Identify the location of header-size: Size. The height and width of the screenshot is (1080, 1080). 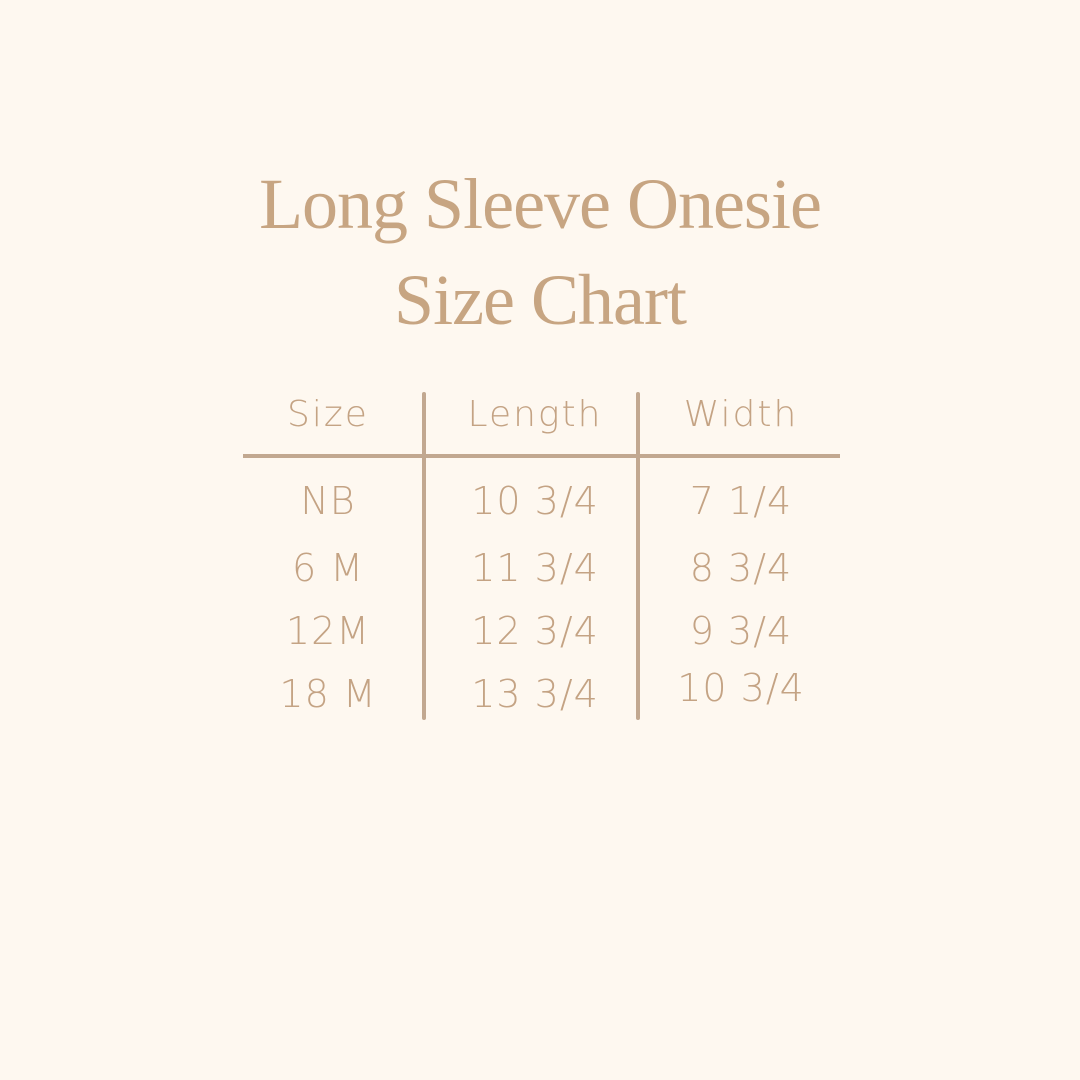
(328, 414).